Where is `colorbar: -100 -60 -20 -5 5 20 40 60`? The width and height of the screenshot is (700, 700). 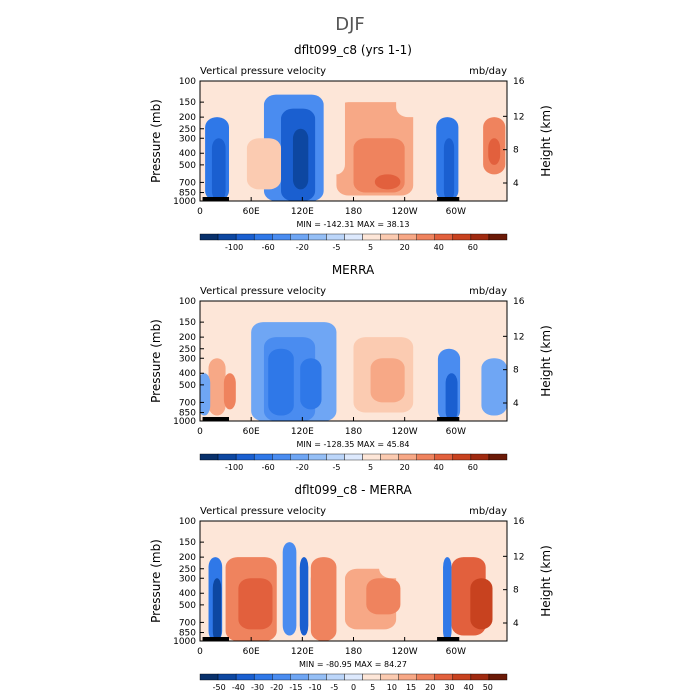
colorbar: -100 -60 -20 -5 5 20 40 60 is located at coordinates (353, 242).